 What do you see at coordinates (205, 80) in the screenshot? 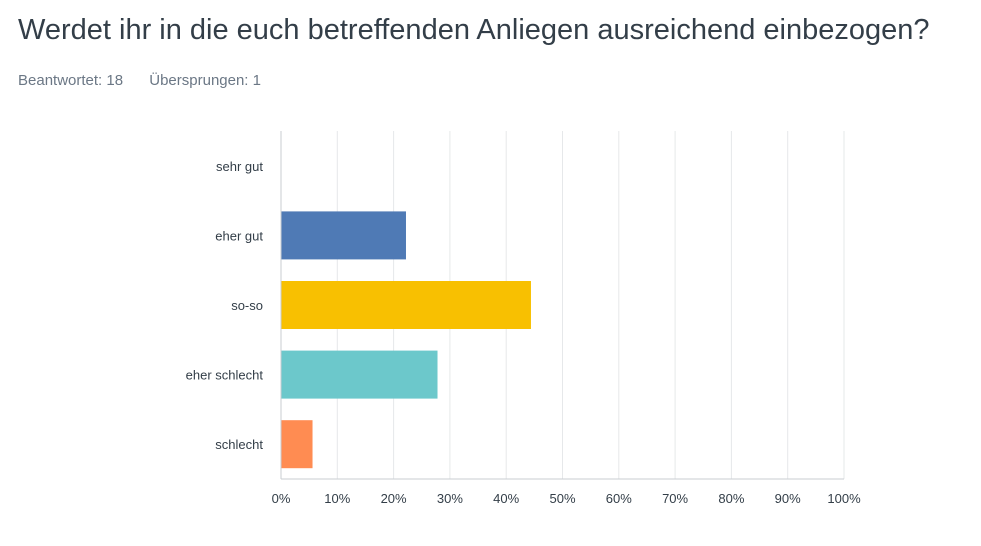
I see `skipped-count: Übersprungen: 1` at bounding box center [205, 80].